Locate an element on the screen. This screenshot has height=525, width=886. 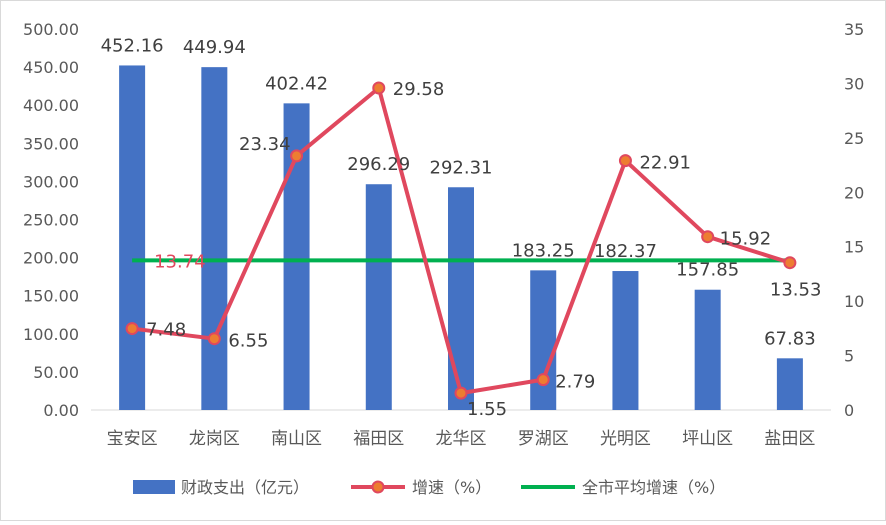
legend: 财政支出（亿元） 增速（%） 全市平均增速（%） is located at coordinates (429, 487).